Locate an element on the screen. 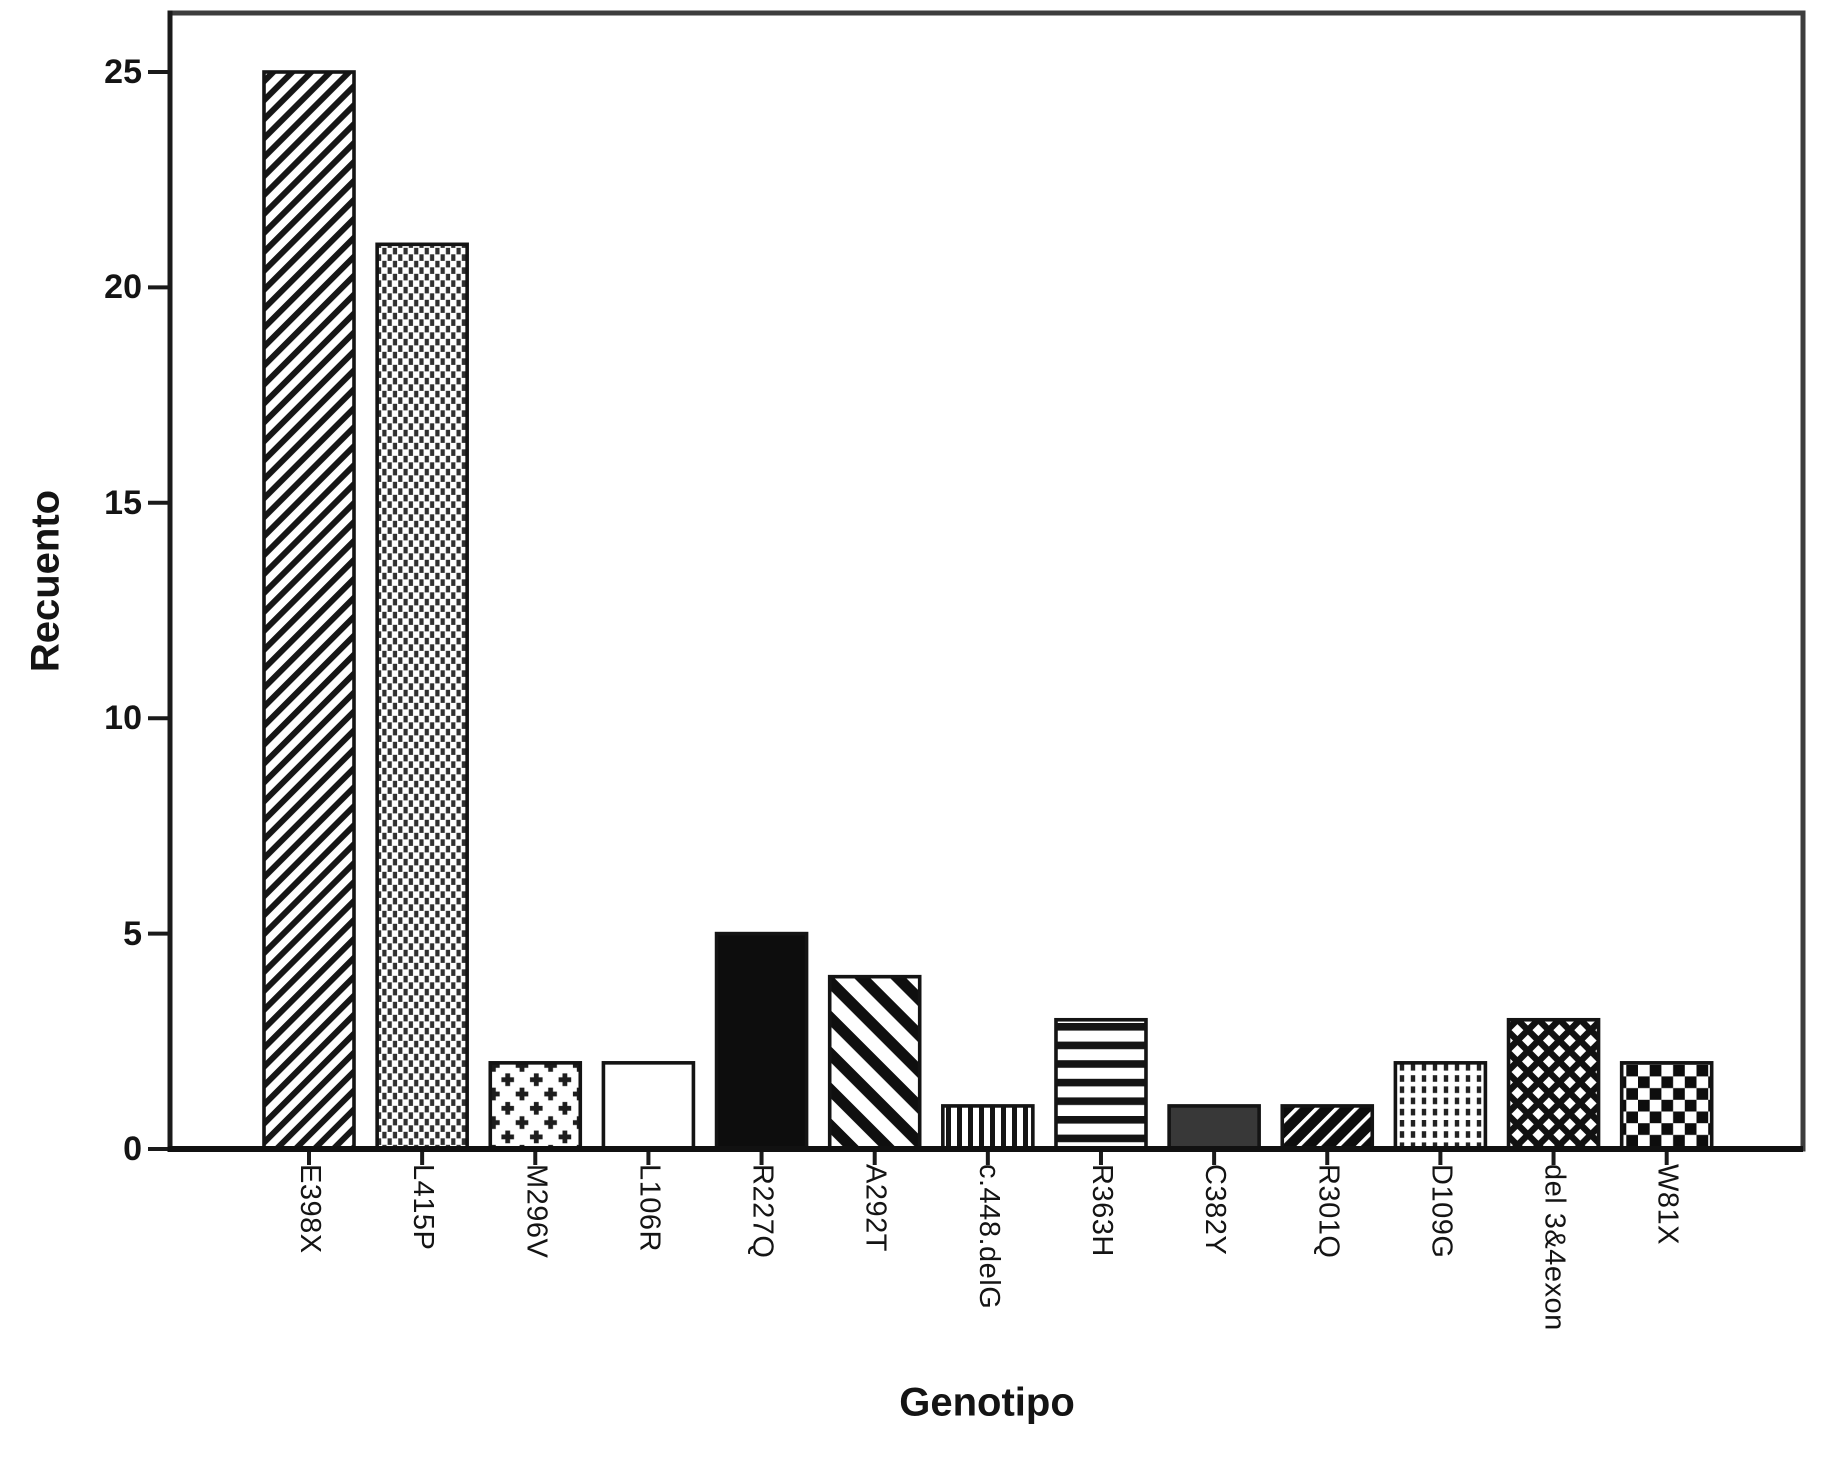 The height and width of the screenshot is (1460, 1826). x-tick-label-C382Y: C382Y is located at coordinates (1215, 1210).